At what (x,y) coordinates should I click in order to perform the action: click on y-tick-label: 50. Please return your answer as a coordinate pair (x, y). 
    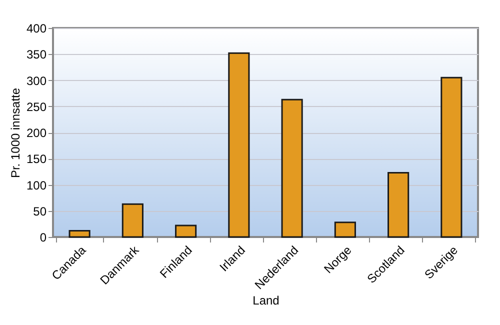
    Looking at the image, I should click on (40, 211).